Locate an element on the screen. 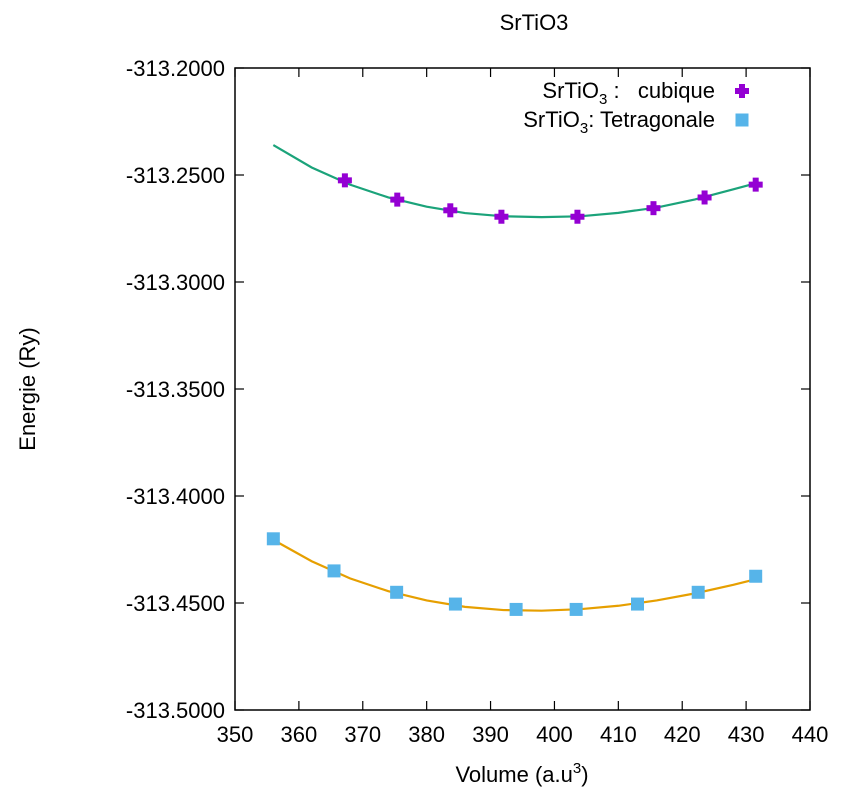  y-tick-label: -313.4000 is located at coordinates (175, 496).